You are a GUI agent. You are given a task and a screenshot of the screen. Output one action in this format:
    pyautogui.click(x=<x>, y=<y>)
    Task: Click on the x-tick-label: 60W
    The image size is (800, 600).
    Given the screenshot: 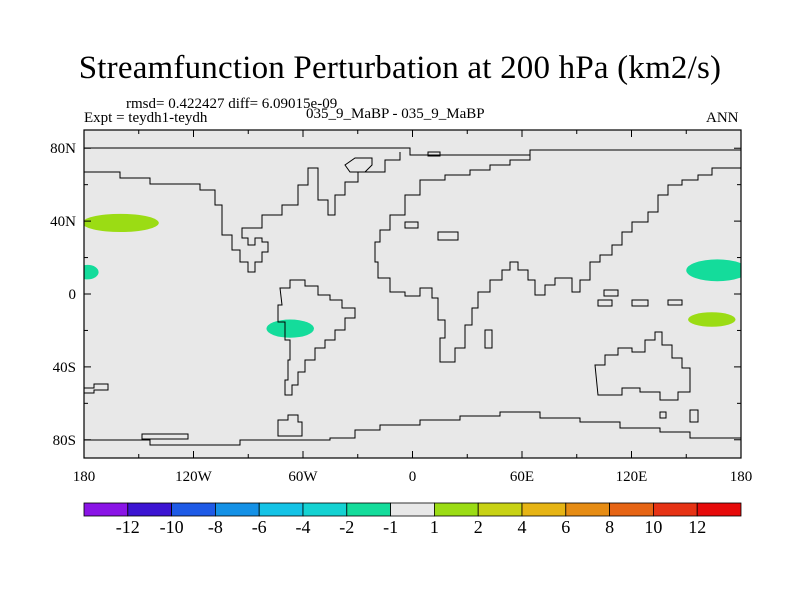 What is the action you would take?
    pyautogui.click(x=303, y=477)
    